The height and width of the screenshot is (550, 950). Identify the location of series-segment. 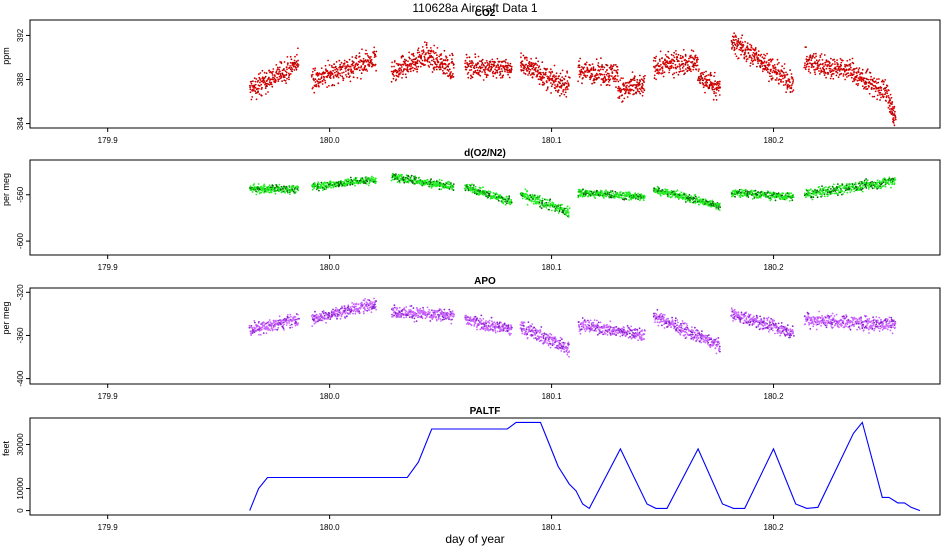
(532, 69).